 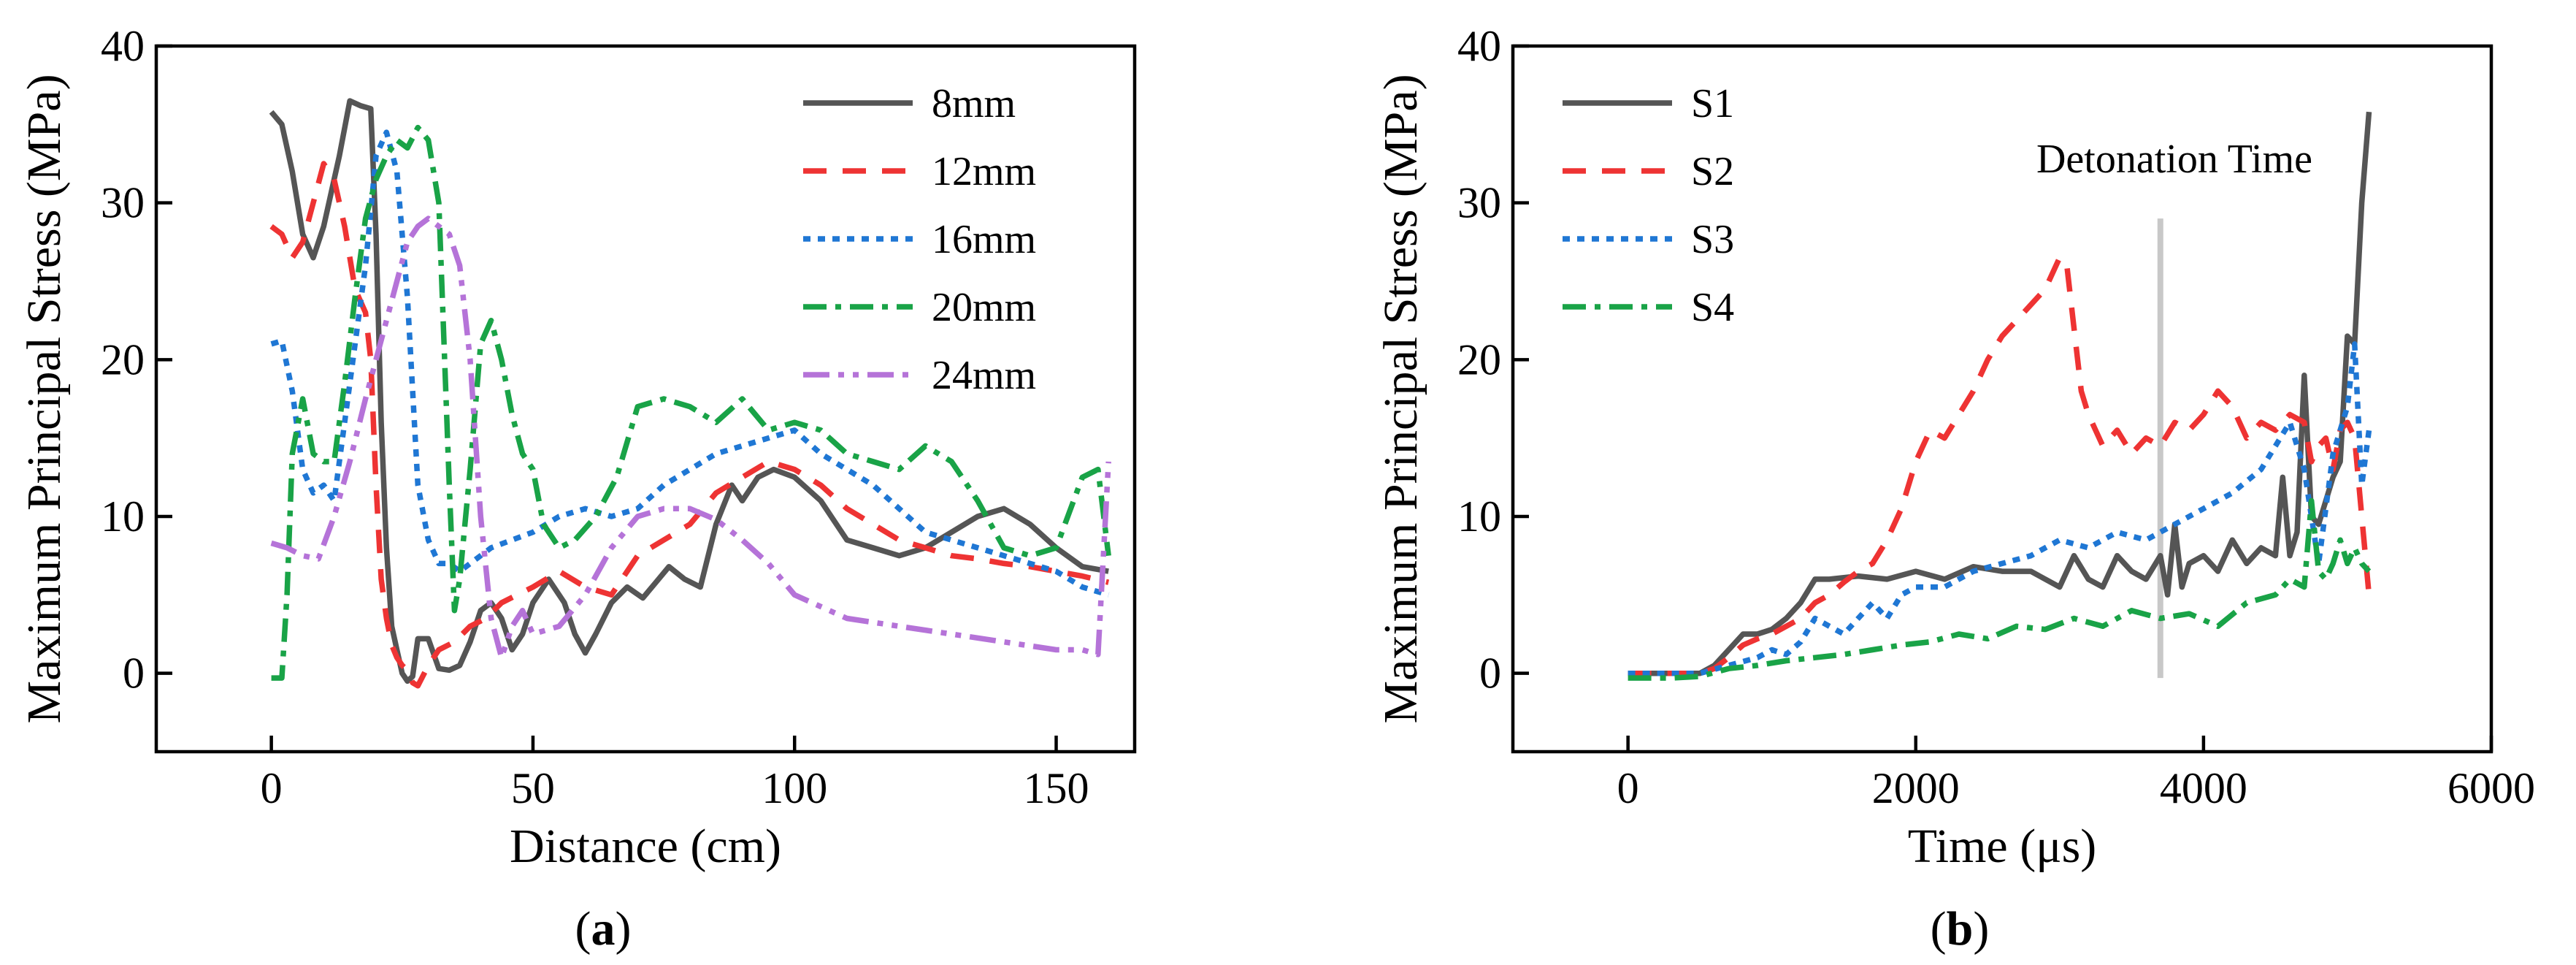 What do you see at coordinates (2203, 788) in the screenshot?
I see `x-tick-label-b-2: 4000` at bounding box center [2203, 788].